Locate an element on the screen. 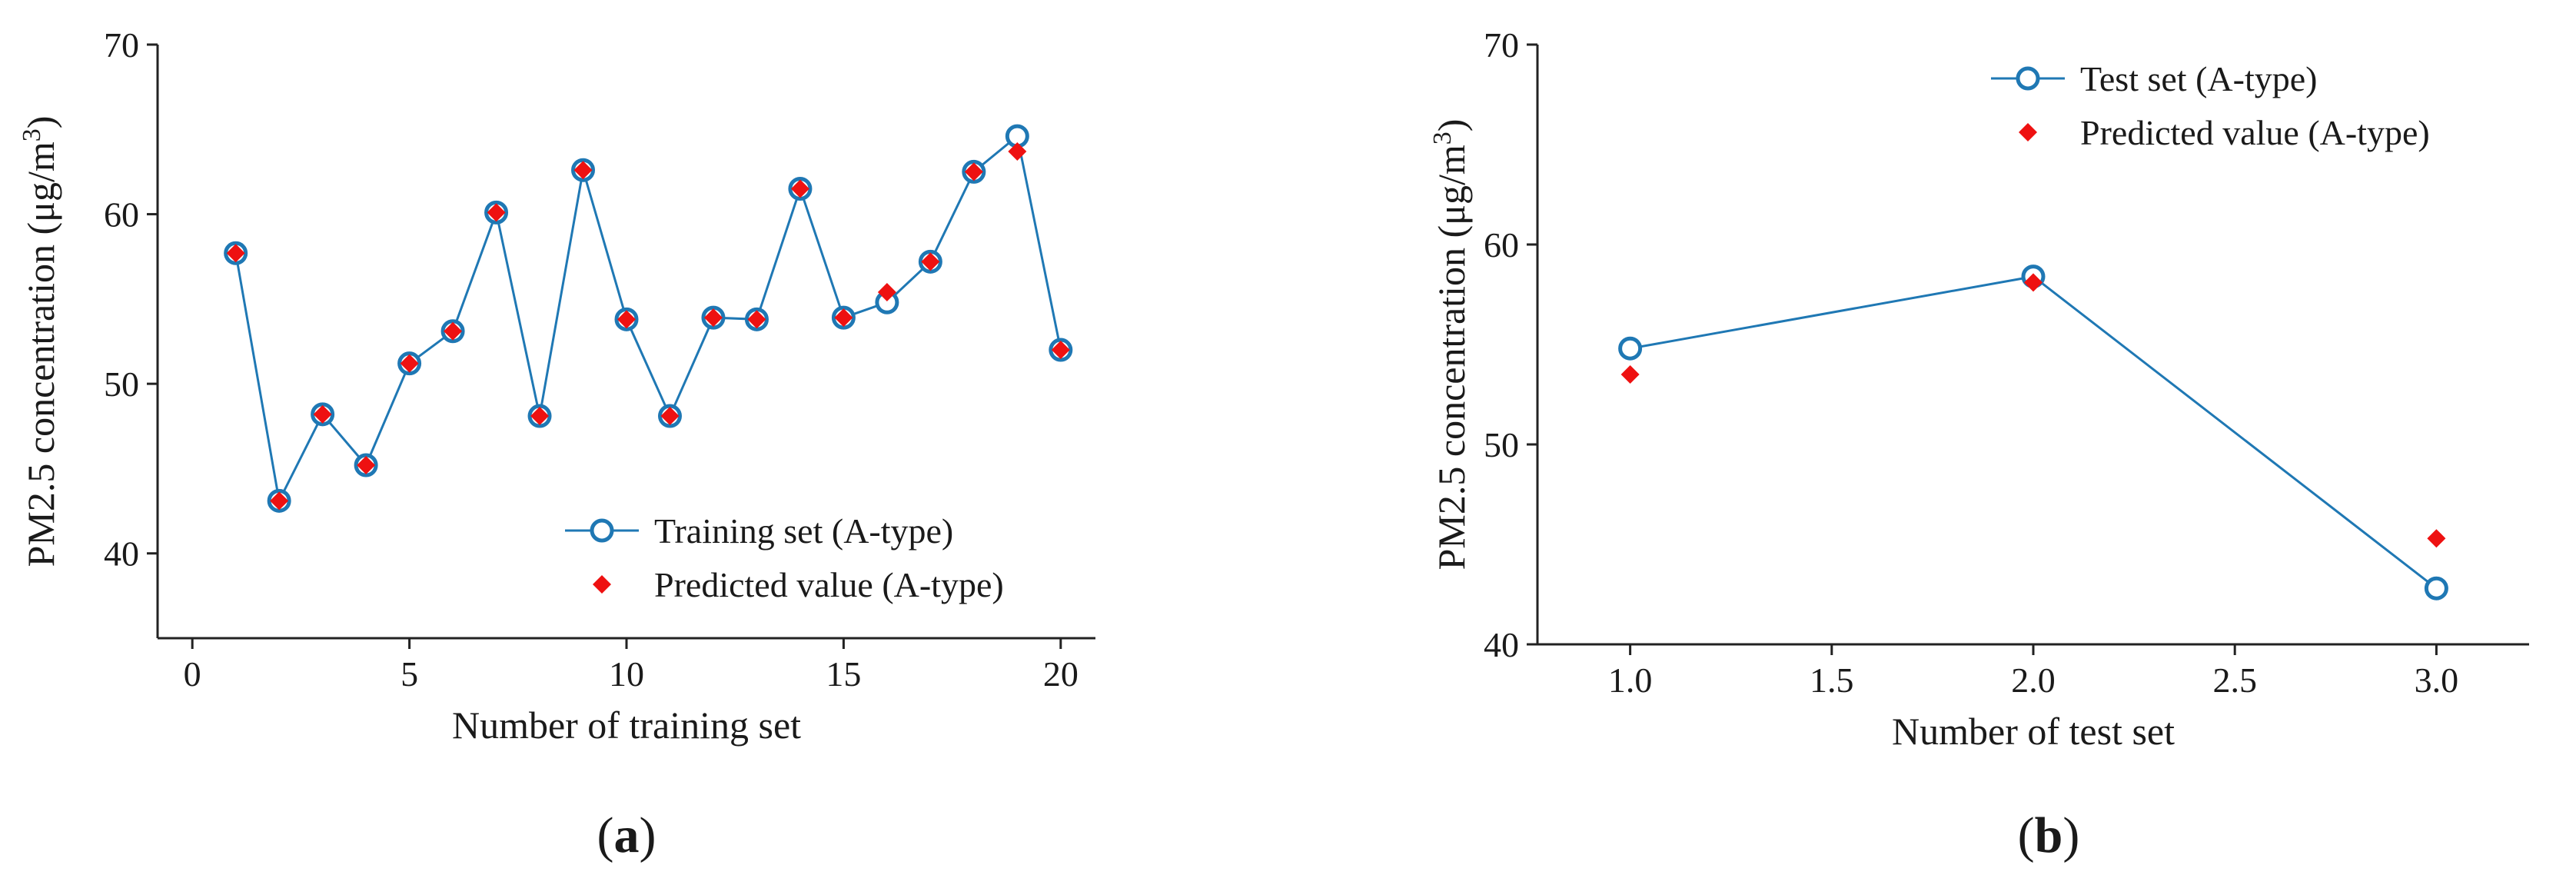 The height and width of the screenshot is (895, 2576). panel-label: (b) is located at coordinates (2049, 835).